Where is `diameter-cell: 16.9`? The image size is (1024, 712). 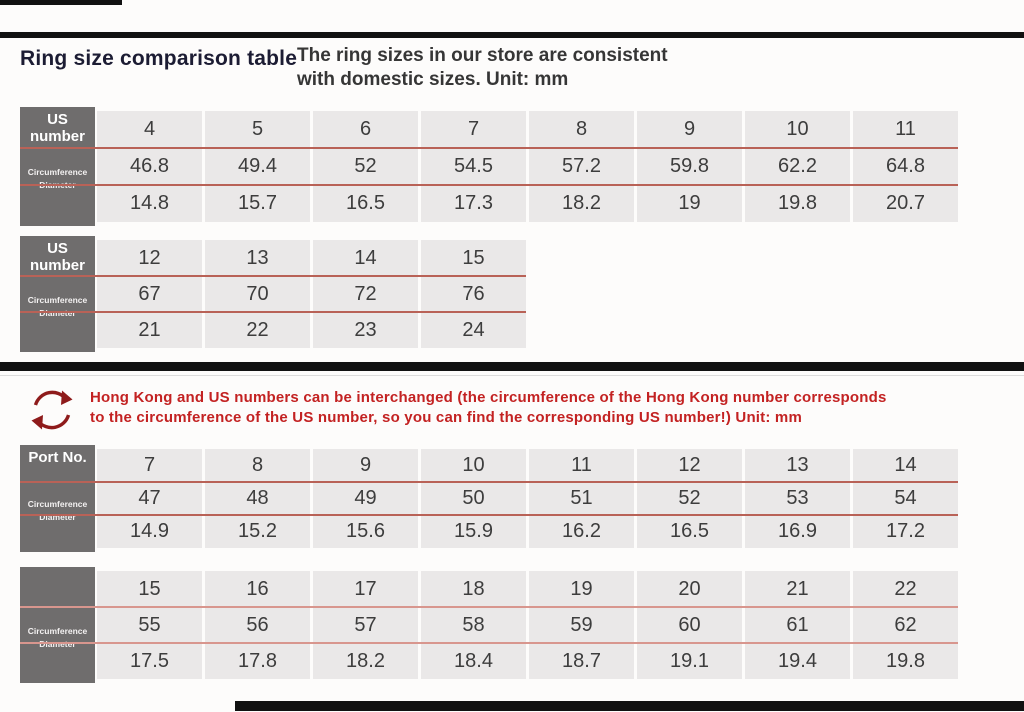
diameter-cell: 16.9 is located at coordinates (797, 531).